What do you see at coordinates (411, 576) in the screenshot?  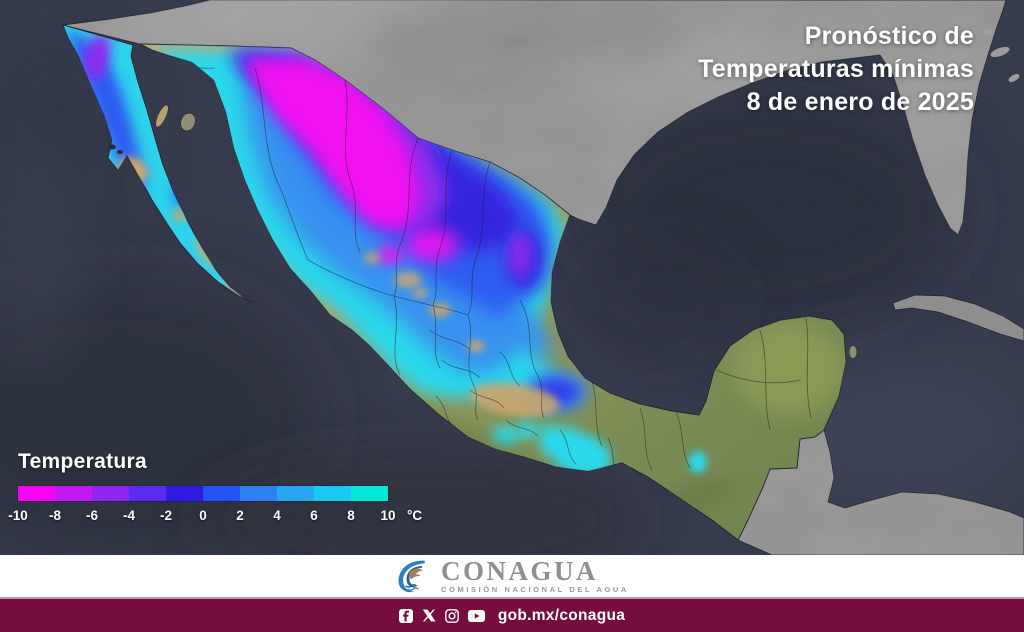 I see `conagua-logo-icon` at bounding box center [411, 576].